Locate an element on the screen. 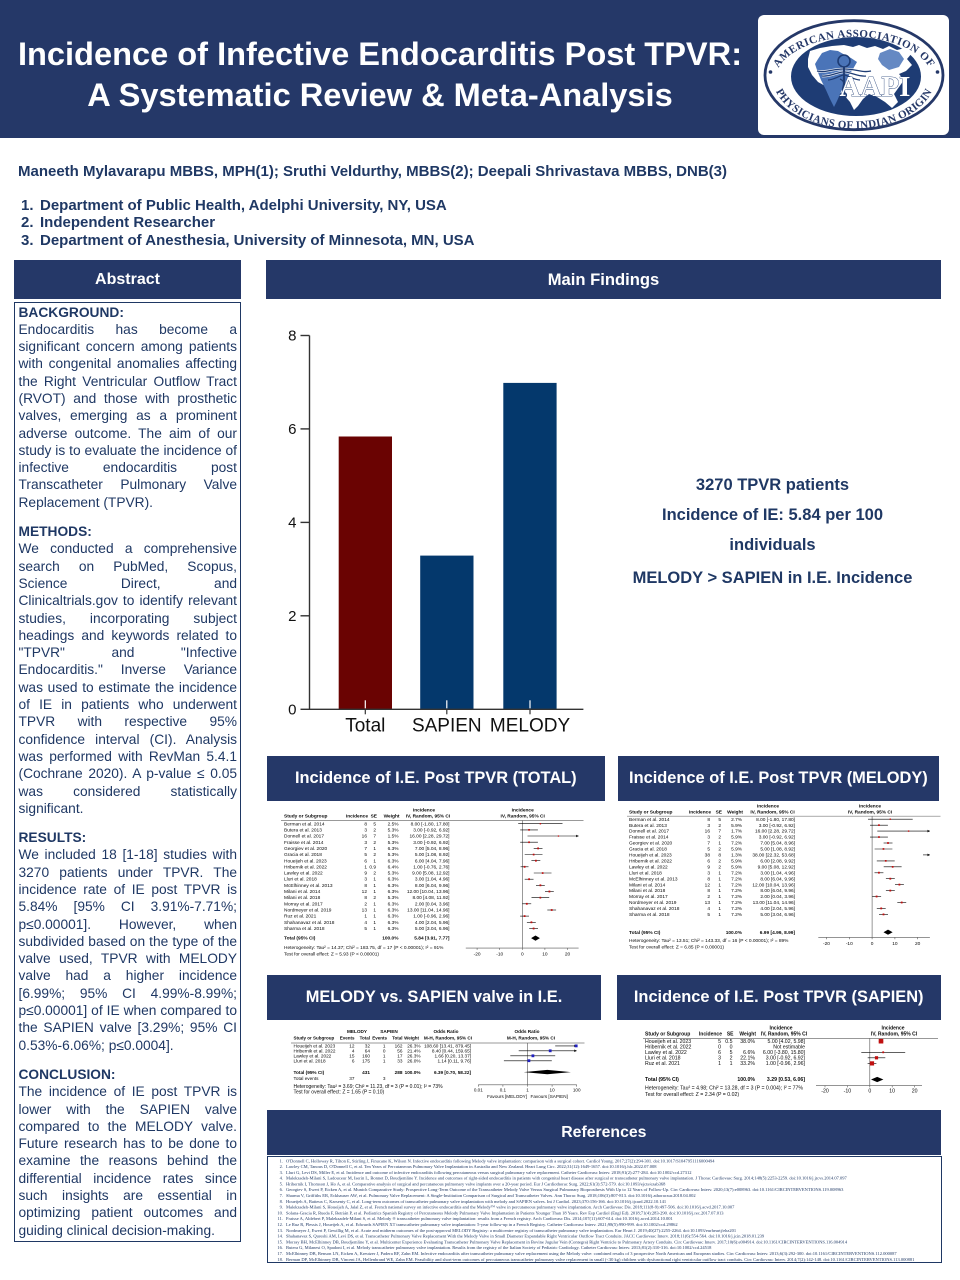 This screenshot has width=960, height=1280. svg-text: Morray et al. 2017 is located at coordinates (648, 897).